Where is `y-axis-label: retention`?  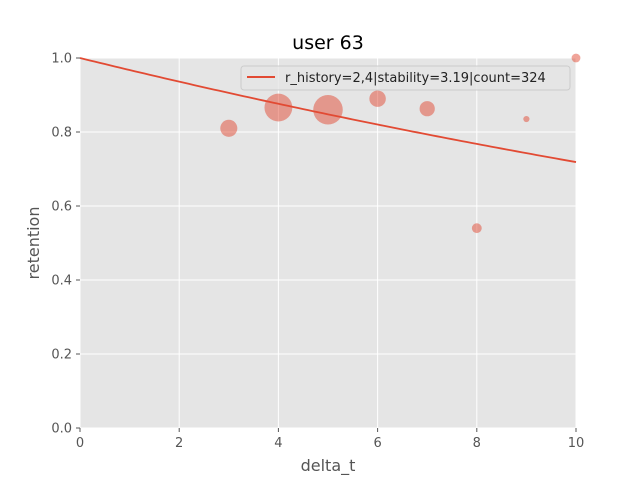 y-axis-label: retention is located at coordinates (33, 243).